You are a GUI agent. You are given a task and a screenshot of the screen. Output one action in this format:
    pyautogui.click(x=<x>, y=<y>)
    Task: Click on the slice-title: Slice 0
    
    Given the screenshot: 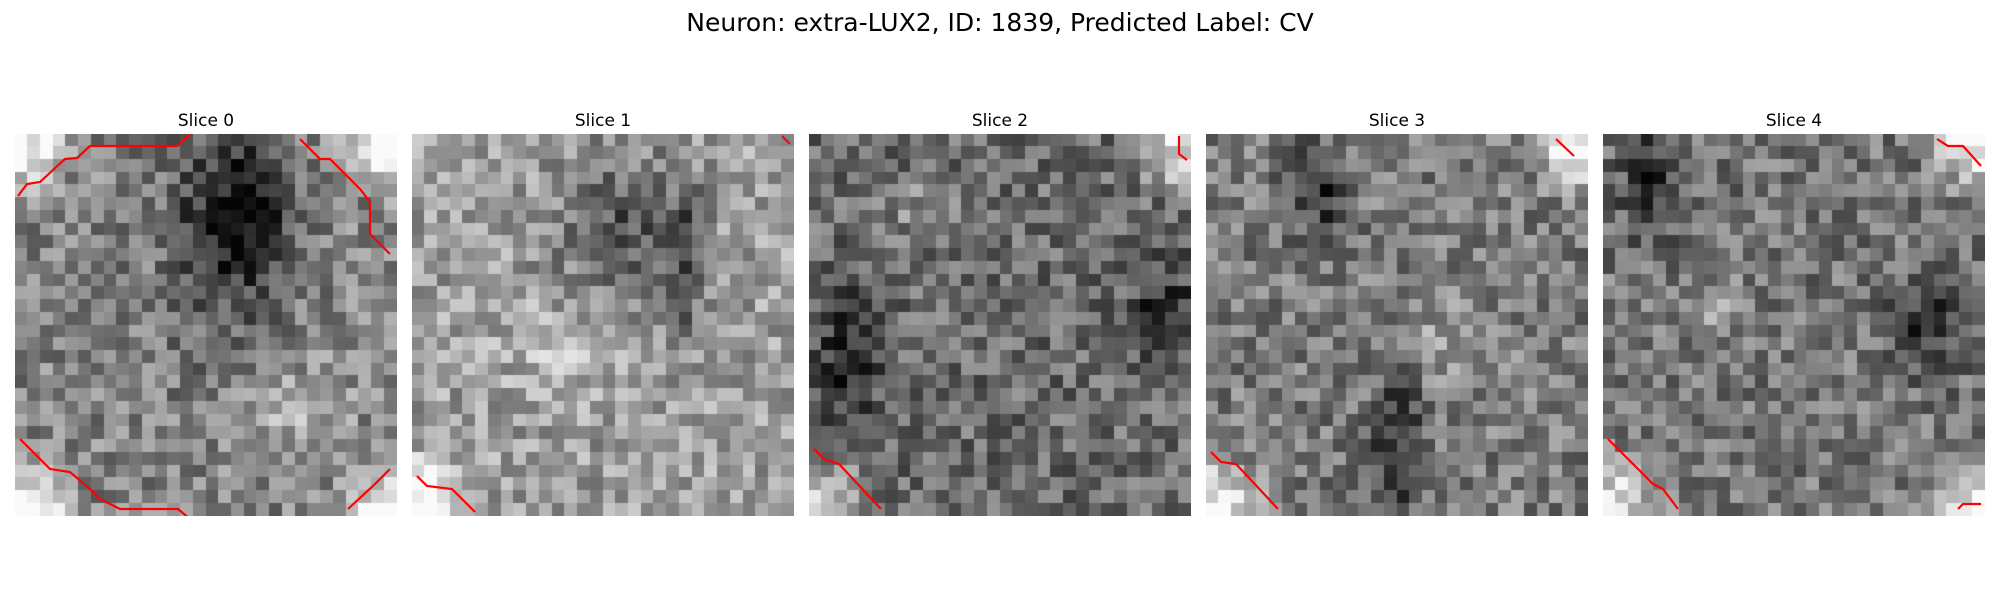 What is the action you would take?
    pyautogui.click(x=206, y=121)
    